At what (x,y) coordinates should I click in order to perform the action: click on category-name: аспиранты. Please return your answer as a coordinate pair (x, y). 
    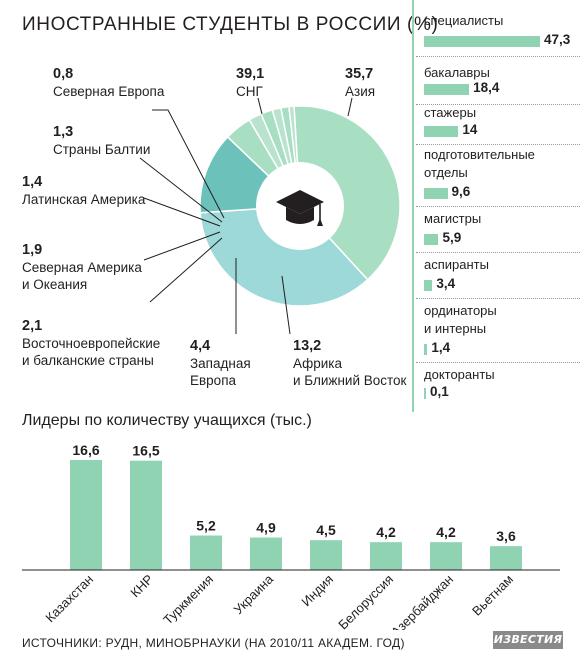
    Looking at the image, I should click on (456, 264).